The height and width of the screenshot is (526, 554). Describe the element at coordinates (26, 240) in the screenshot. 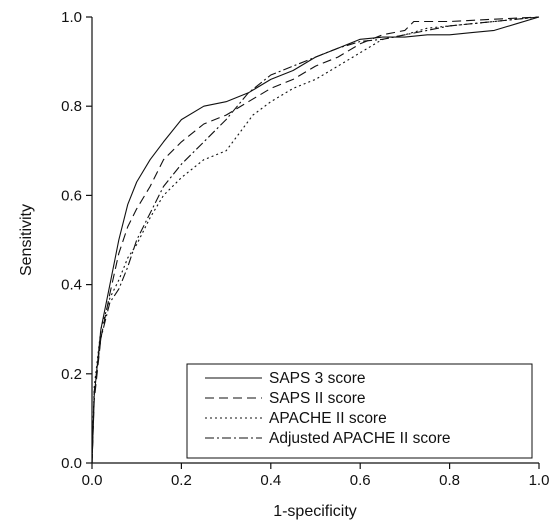

I see `y-axis-title: Sensitivity` at that location.